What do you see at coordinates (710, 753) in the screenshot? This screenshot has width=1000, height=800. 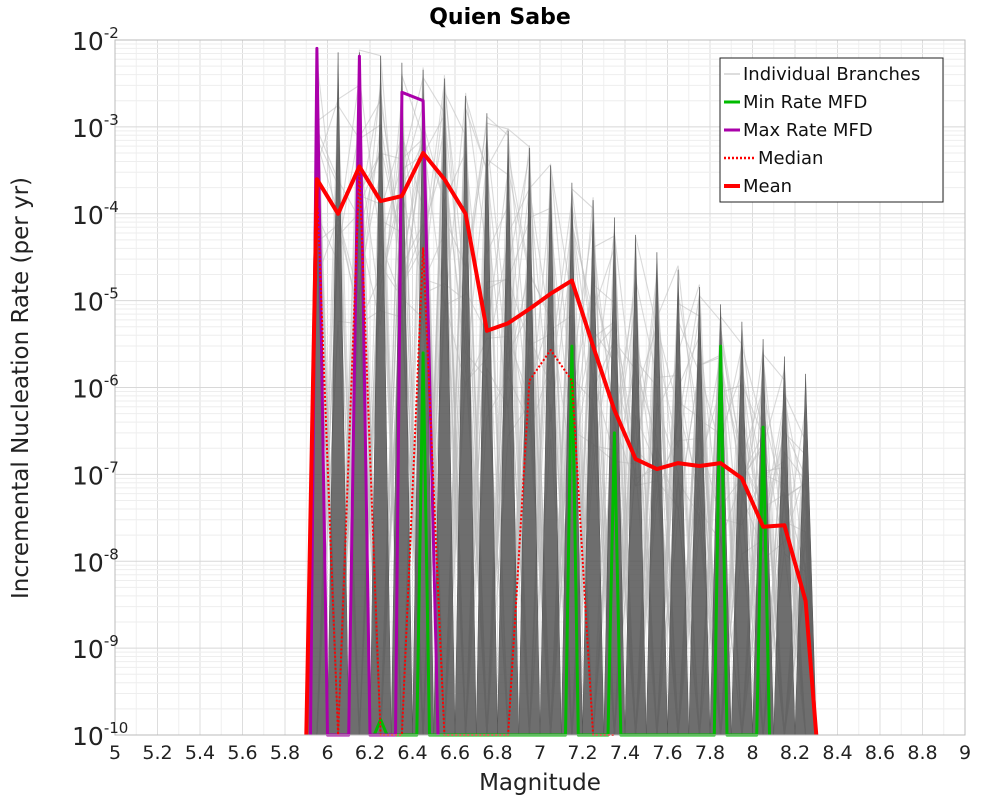 I see `x-tick-label: 7.8` at bounding box center [710, 753].